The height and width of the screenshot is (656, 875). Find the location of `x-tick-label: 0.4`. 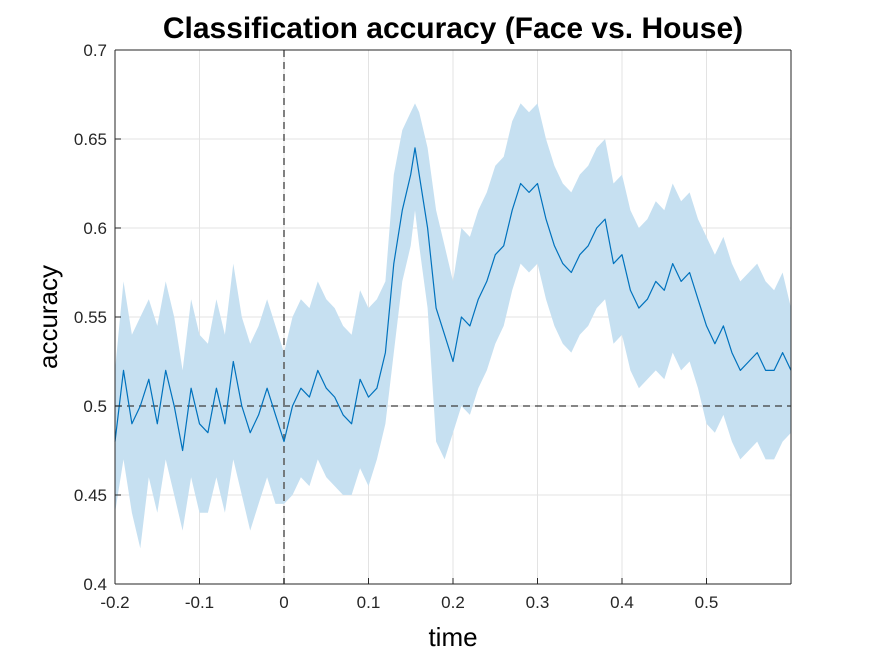

x-tick-label: 0.4 is located at coordinates (622, 602).